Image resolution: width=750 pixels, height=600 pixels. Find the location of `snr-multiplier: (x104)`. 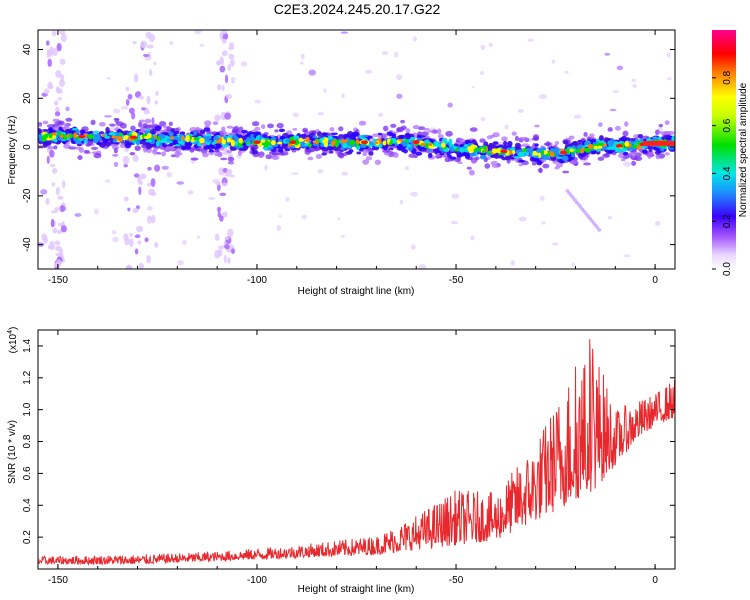

snr-multiplier: (x104) is located at coordinates (13, 340).